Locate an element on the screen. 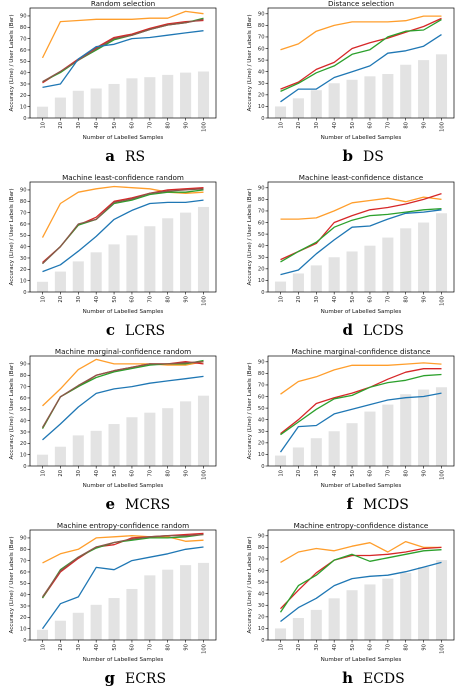 This screenshot has height=695, width=474. x-axis-label: Number of Labelled Samples is located at coordinates (123, 660).